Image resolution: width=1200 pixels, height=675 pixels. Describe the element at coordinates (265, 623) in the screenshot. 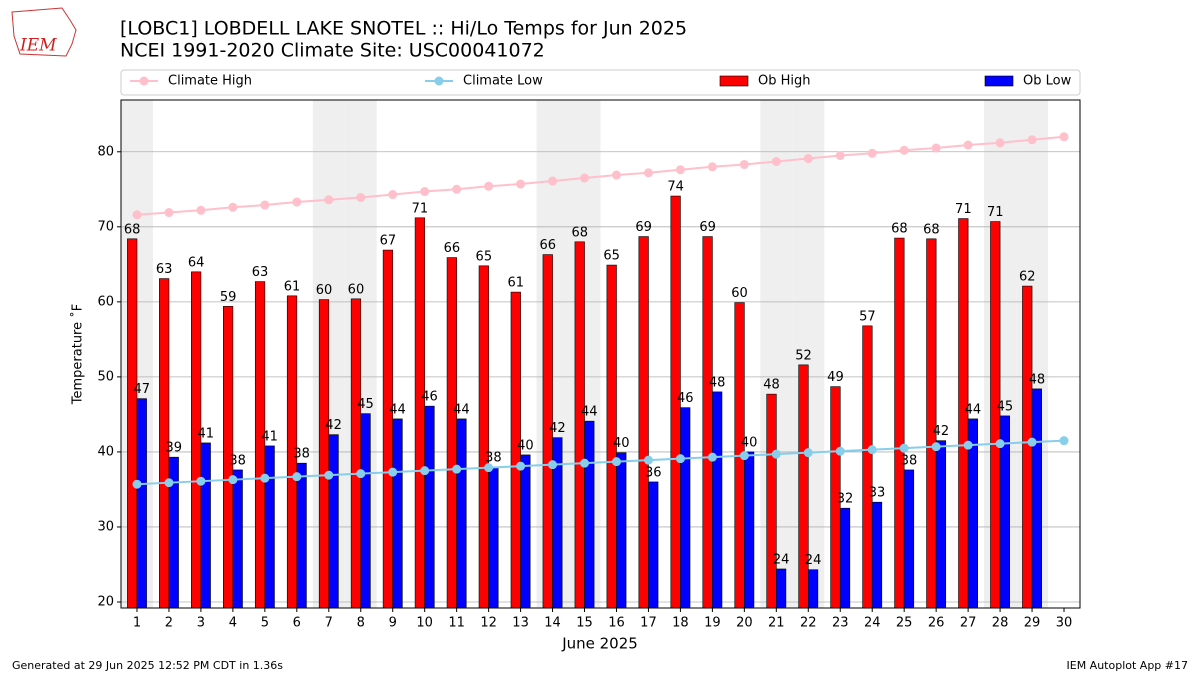

I see `x-tick-label: 5` at that location.